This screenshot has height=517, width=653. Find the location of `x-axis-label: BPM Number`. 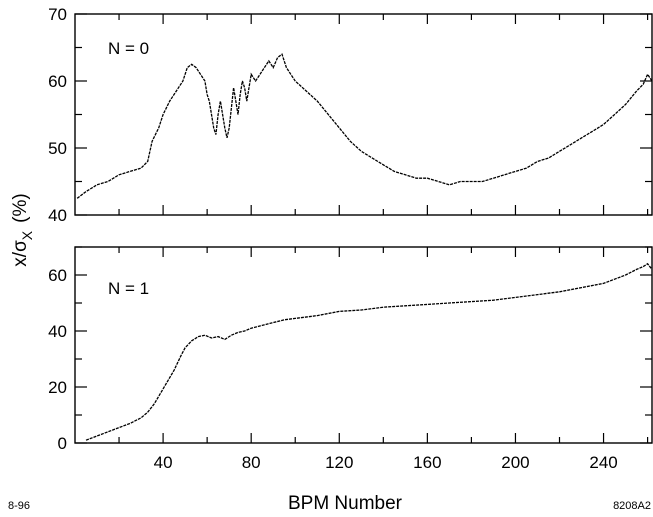

x-axis-label: BPM Number is located at coordinates (345, 503).